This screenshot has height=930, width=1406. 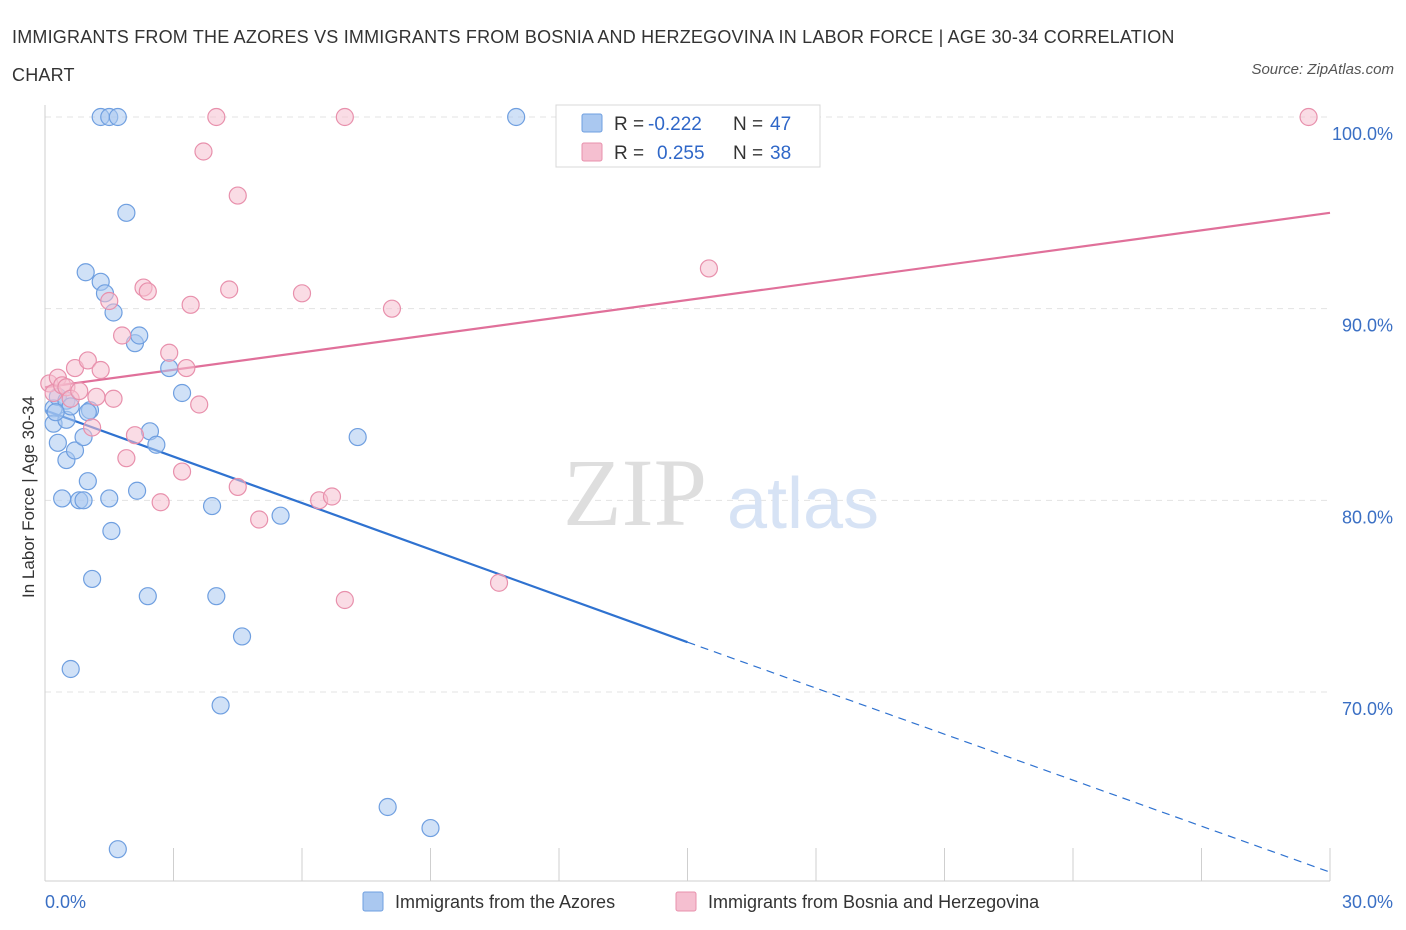 I want to click on series-swatch-azores, so click(x=373, y=901).